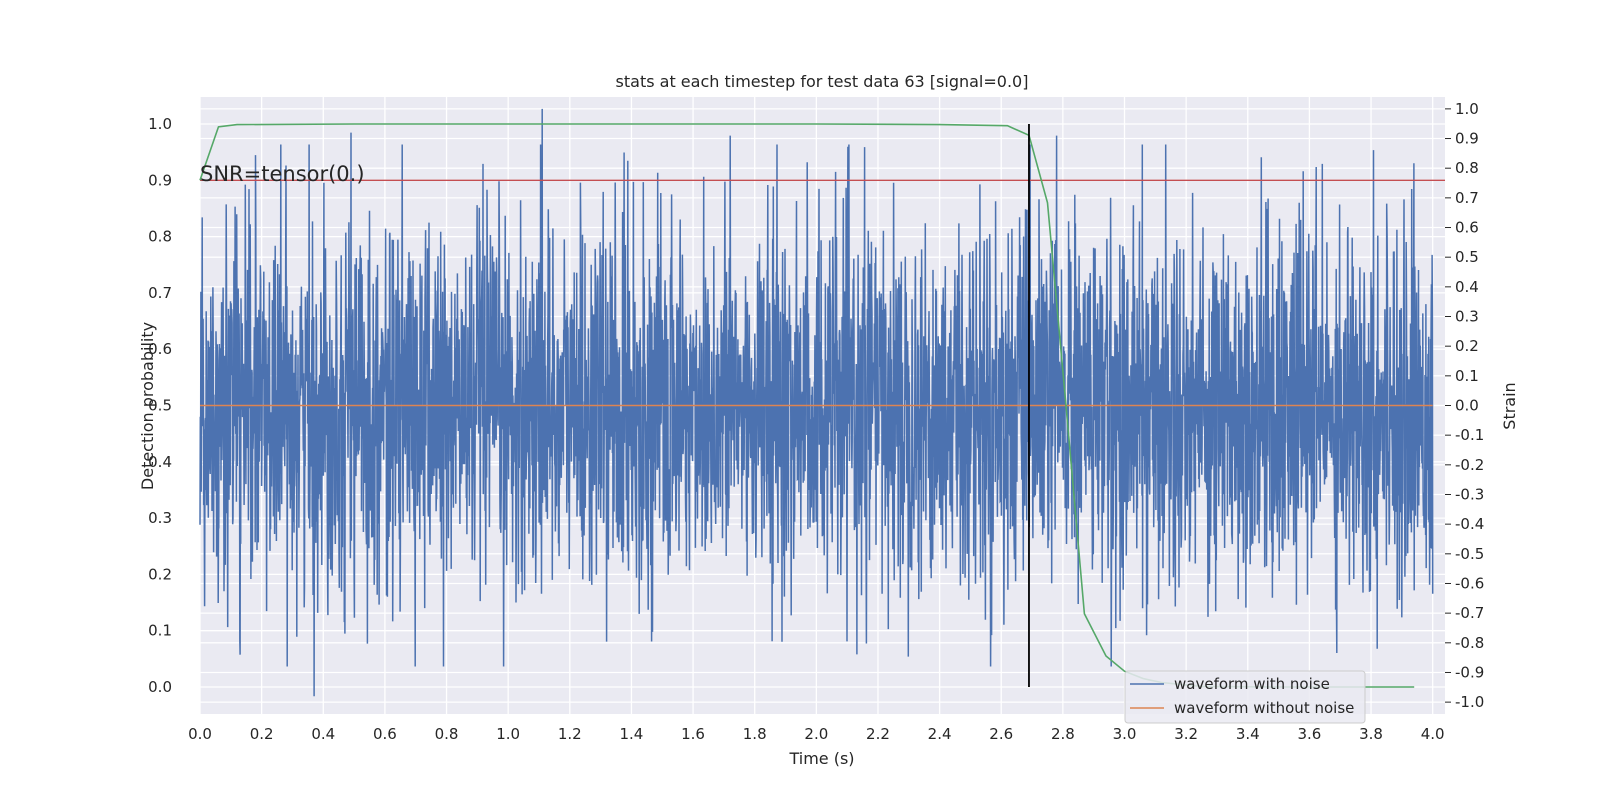 The image size is (1600, 800). I want to click on x-tick-label: 3.8, so click(1371, 734).